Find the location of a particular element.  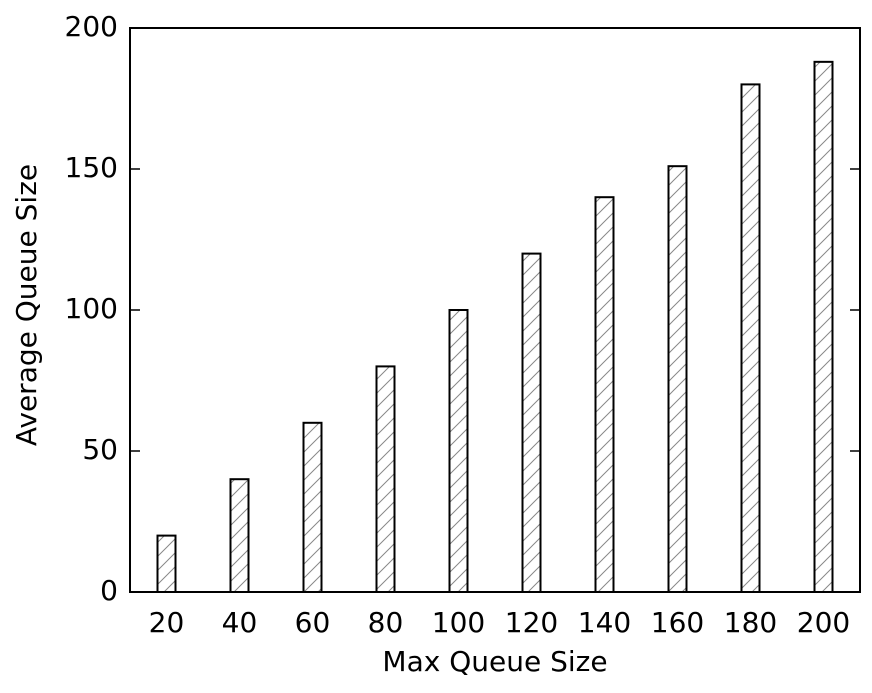

y-tick-label: 150 is located at coordinates (91, 167).